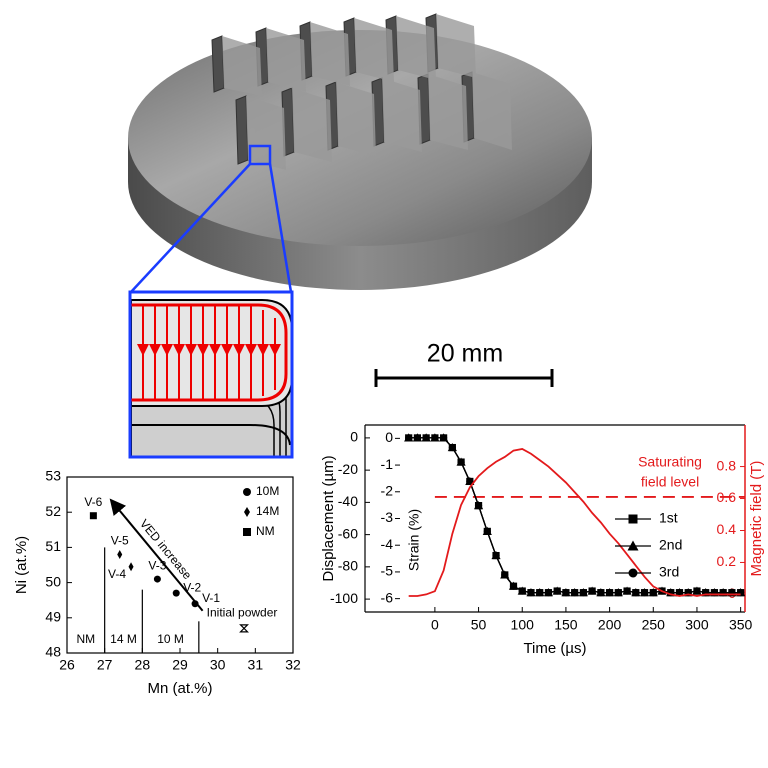 This screenshot has width=768, height=768. I want to click on x-tick-label: 31, so click(256, 665).